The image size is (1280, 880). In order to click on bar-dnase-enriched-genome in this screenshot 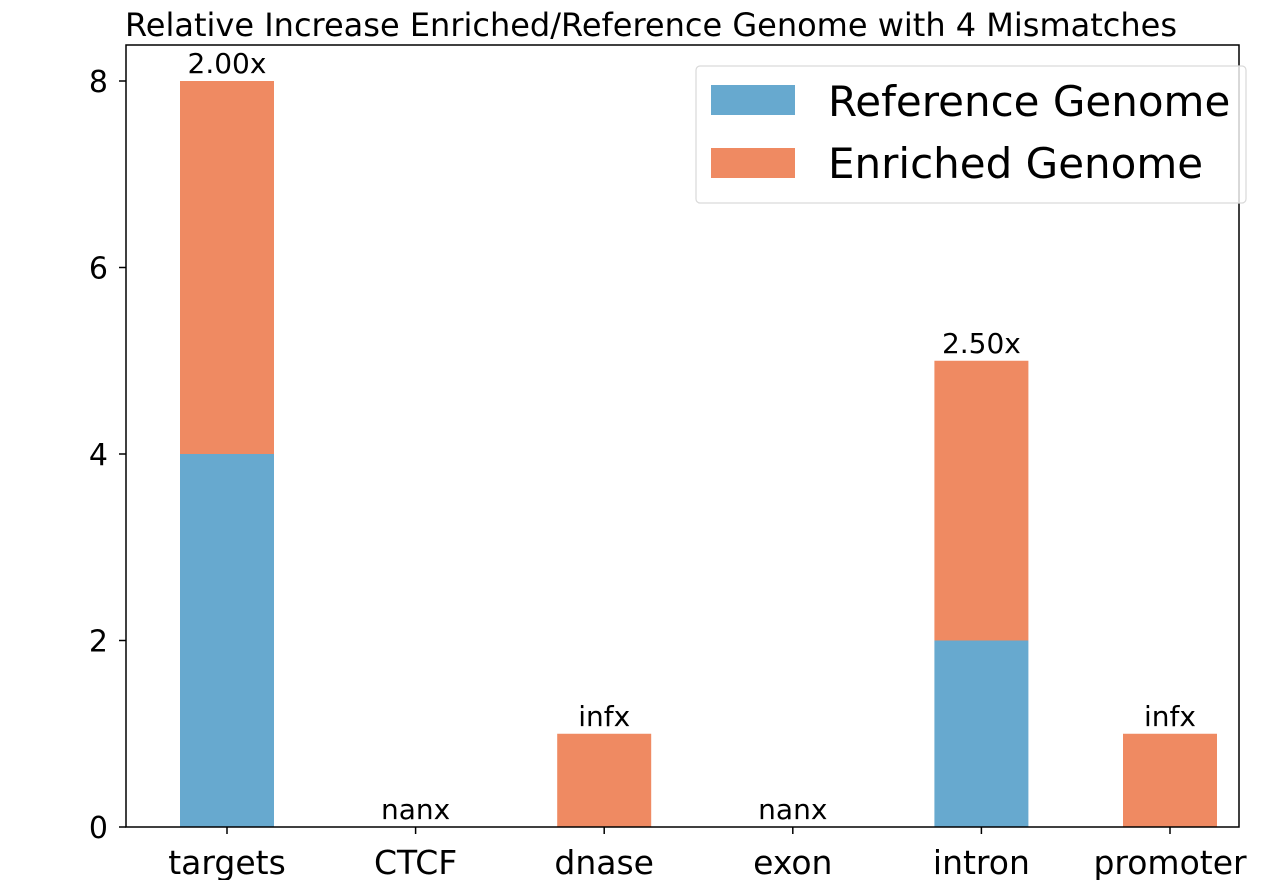, I will do `click(604, 780)`.